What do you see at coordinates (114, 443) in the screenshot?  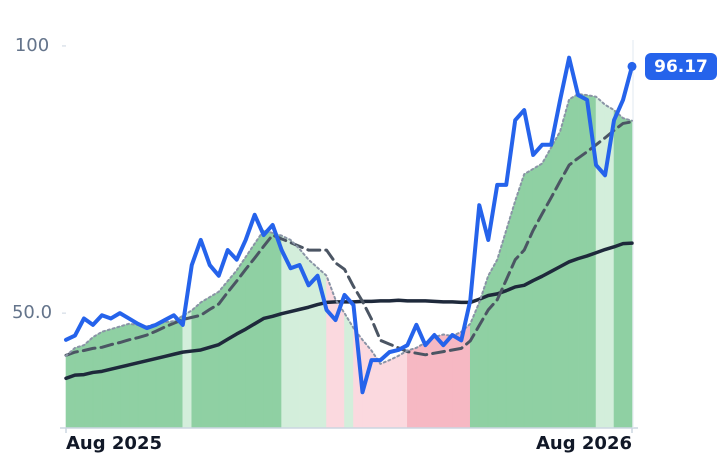 I see `x-tick-label: Aug 2025` at bounding box center [114, 443].